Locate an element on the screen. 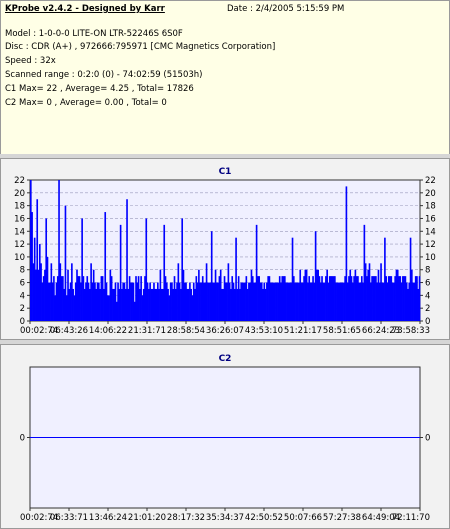 The image size is (450, 529). y-tick-label-right: 14 is located at coordinates (430, 232).